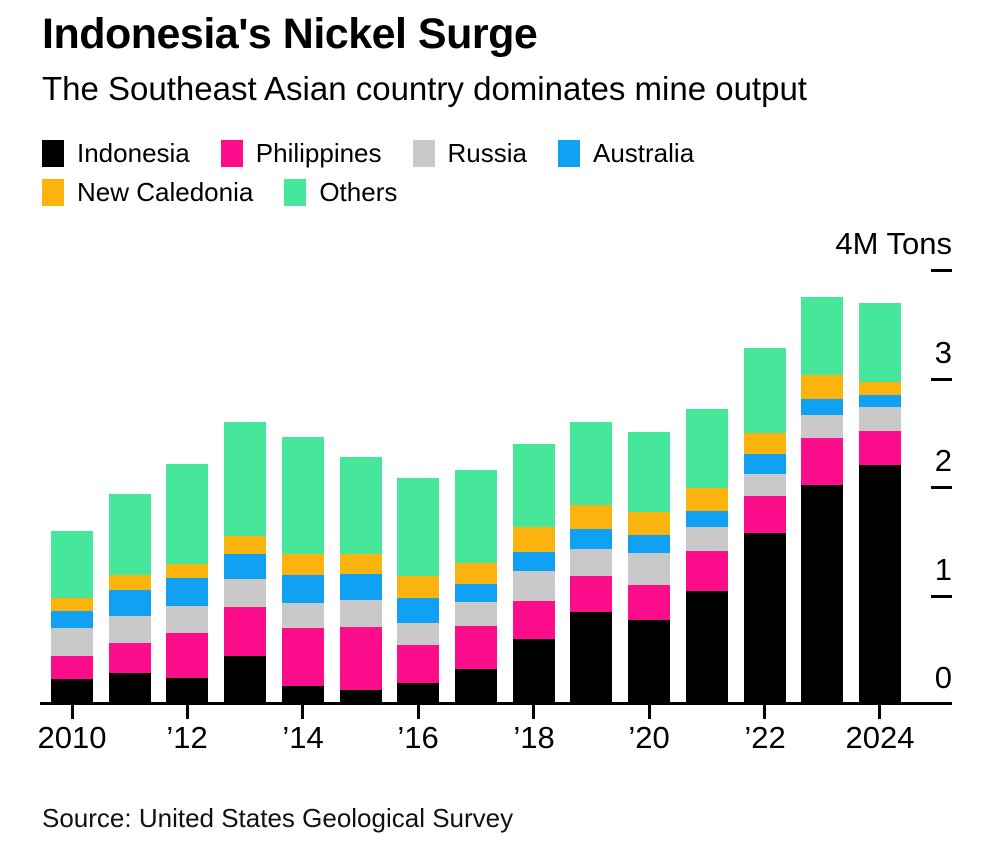 This screenshot has height=857, width=1000. Describe the element at coordinates (943, 677) in the screenshot. I see `y-tick-label-0: 0` at that location.